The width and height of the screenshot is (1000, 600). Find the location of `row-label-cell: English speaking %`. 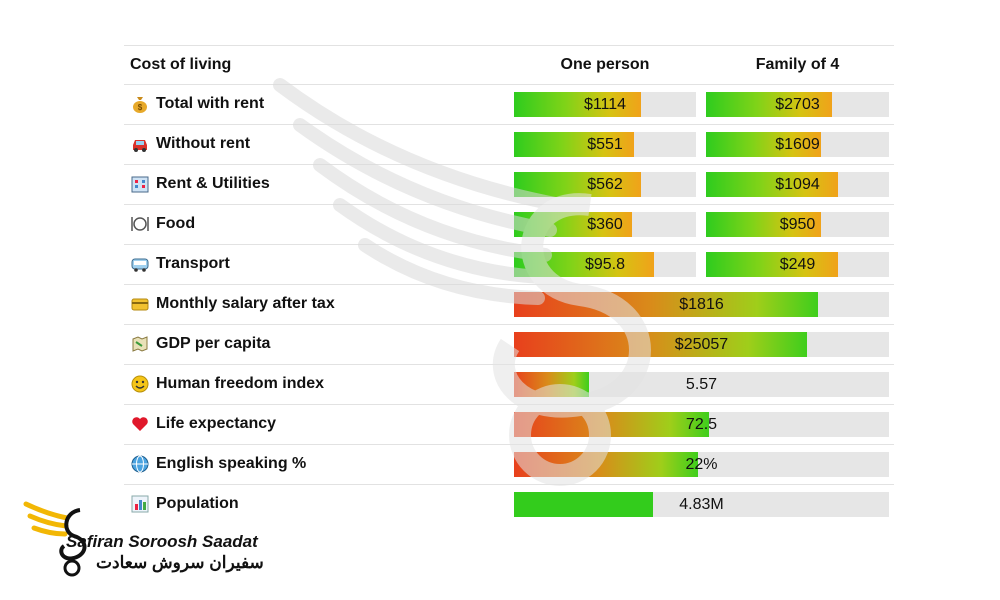

row-label-cell: English speaking % is located at coordinates (218, 464).